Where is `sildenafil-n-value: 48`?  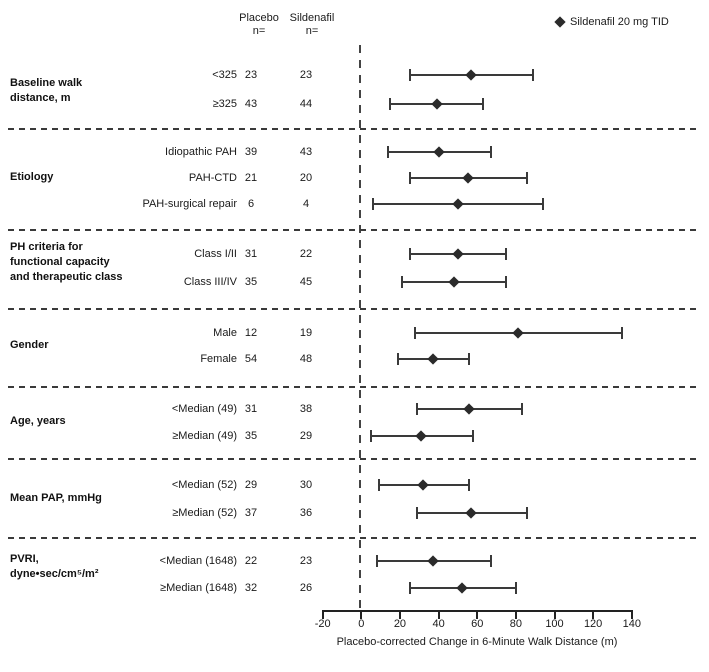 sildenafil-n-value: 48 is located at coordinates (306, 359).